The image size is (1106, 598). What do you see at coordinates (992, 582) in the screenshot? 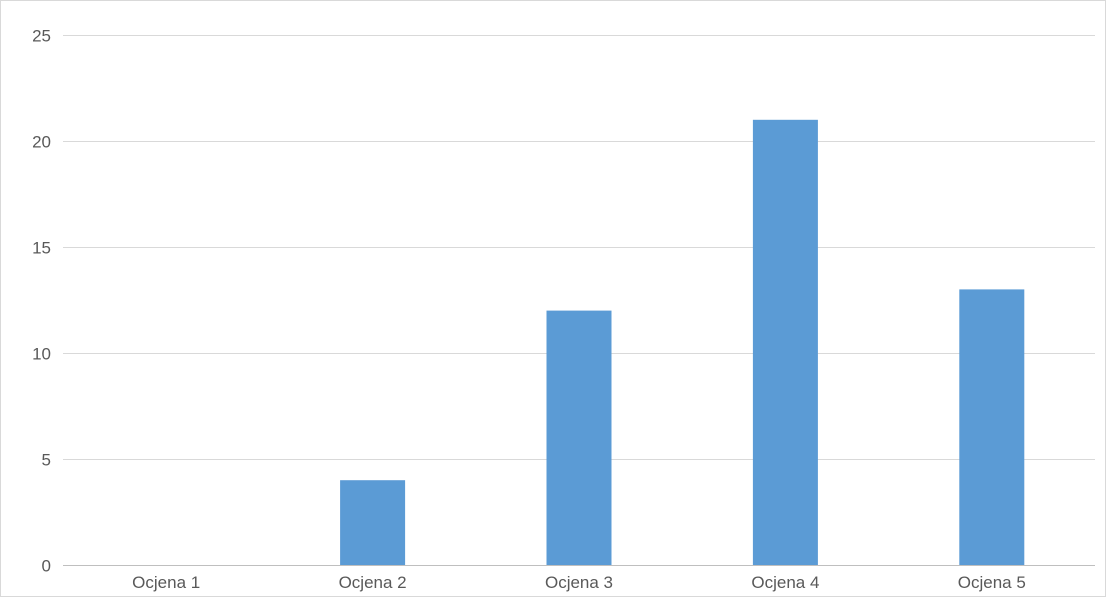
I see `x-tick-label: Ocjena 5` at bounding box center [992, 582].